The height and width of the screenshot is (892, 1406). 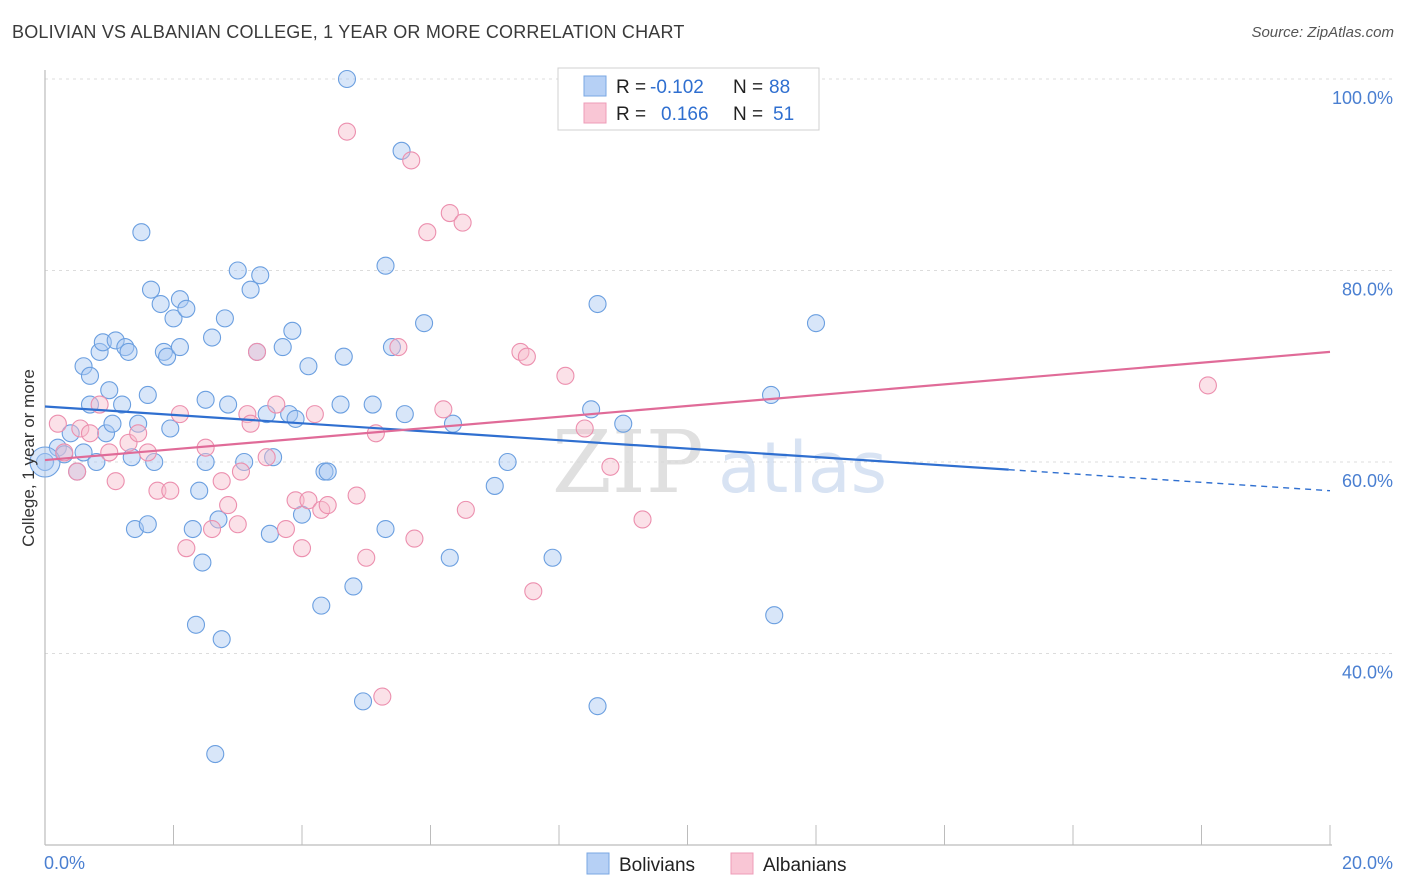 I want to click on legend-swatch-blue, so click(x=595, y=86).